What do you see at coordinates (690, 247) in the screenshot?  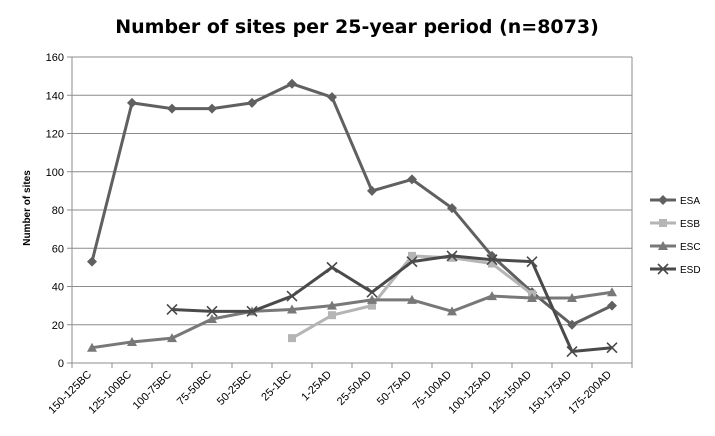 I see `legend-label: ESC` at bounding box center [690, 247].